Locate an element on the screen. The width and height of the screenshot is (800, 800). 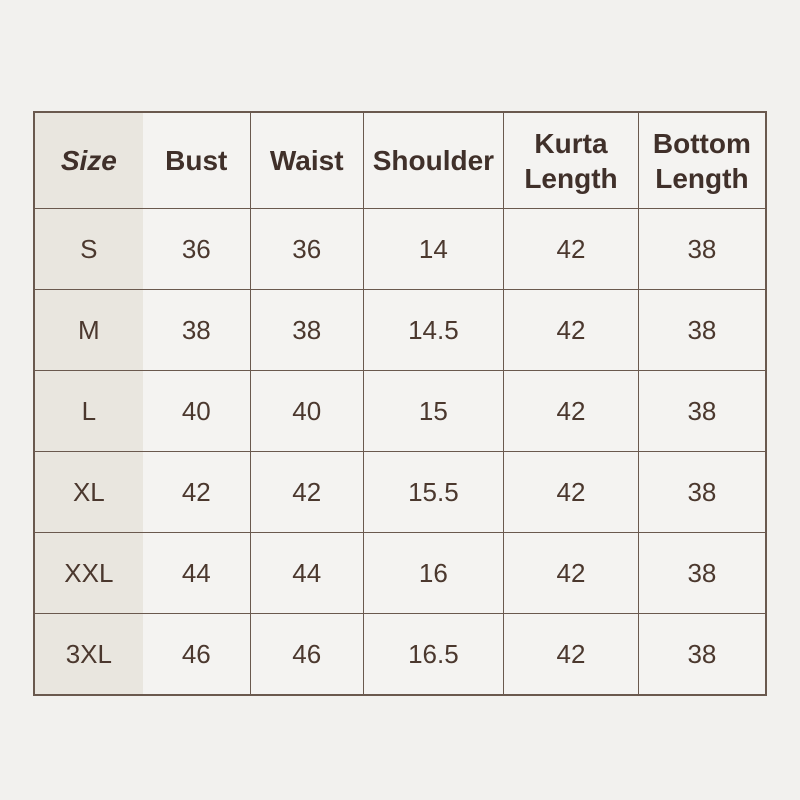
shoulder-cell: 16.5 is located at coordinates (433, 654).